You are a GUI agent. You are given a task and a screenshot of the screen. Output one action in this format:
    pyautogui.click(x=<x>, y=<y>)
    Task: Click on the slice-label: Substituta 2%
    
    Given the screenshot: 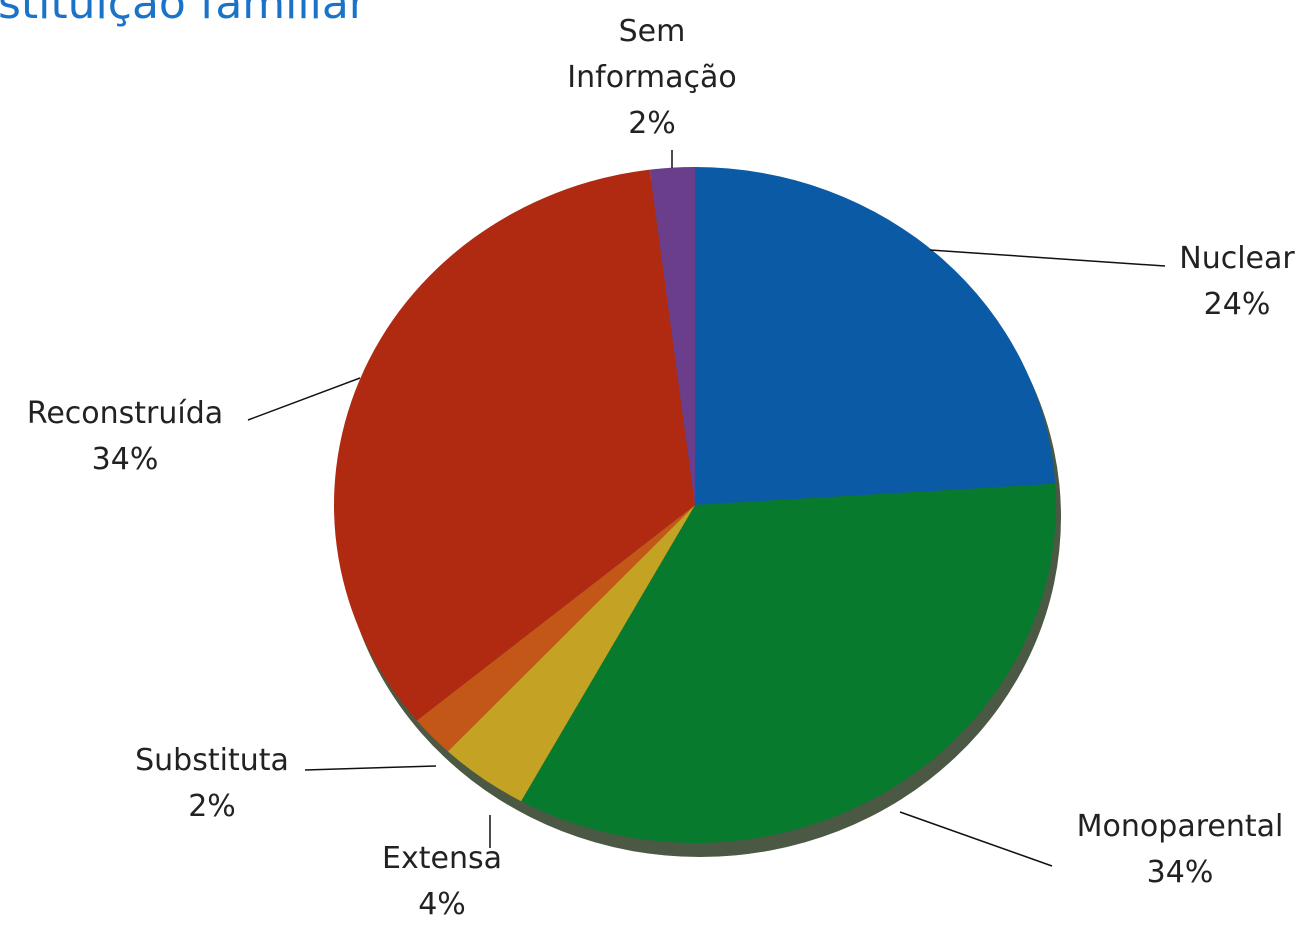 What is the action you would take?
    pyautogui.click(x=212, y=784)
    